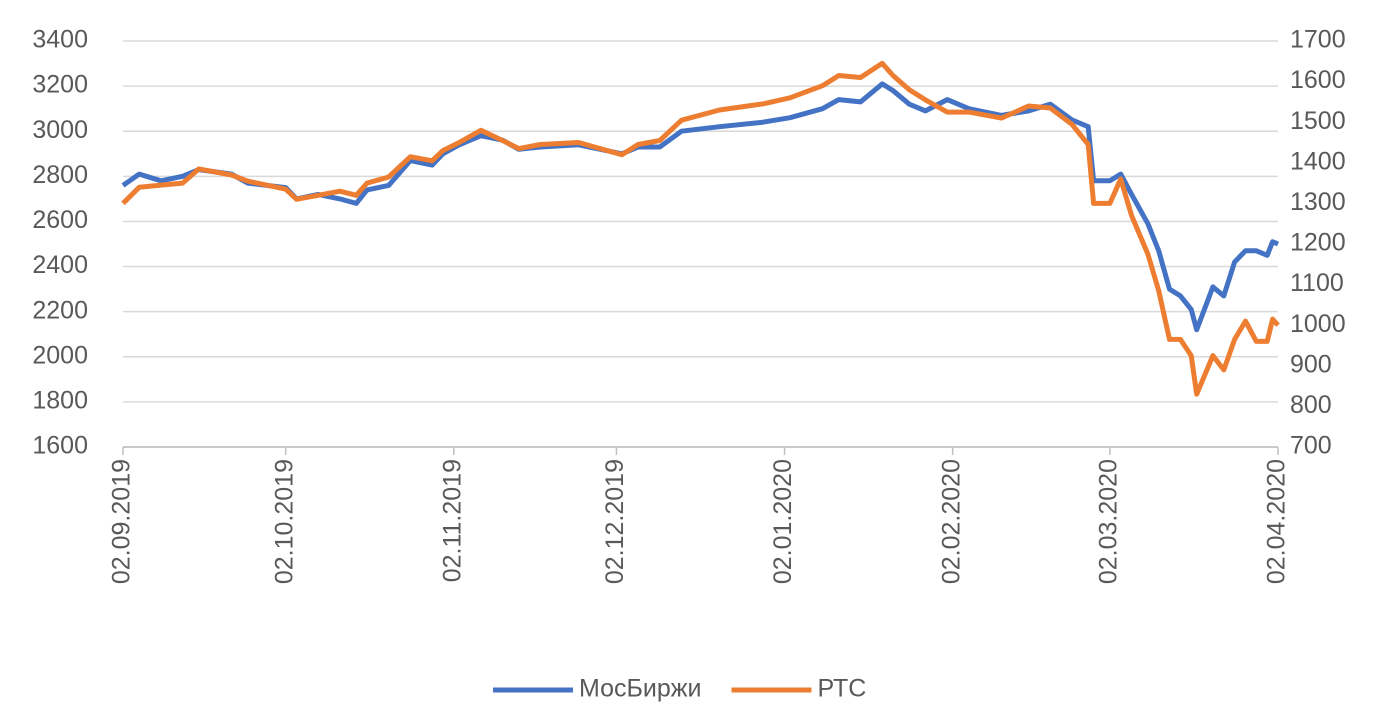 The height and width of the screenshot is (706, 1390). I want to click on y-tick-label: 2800, so click(60, 175).